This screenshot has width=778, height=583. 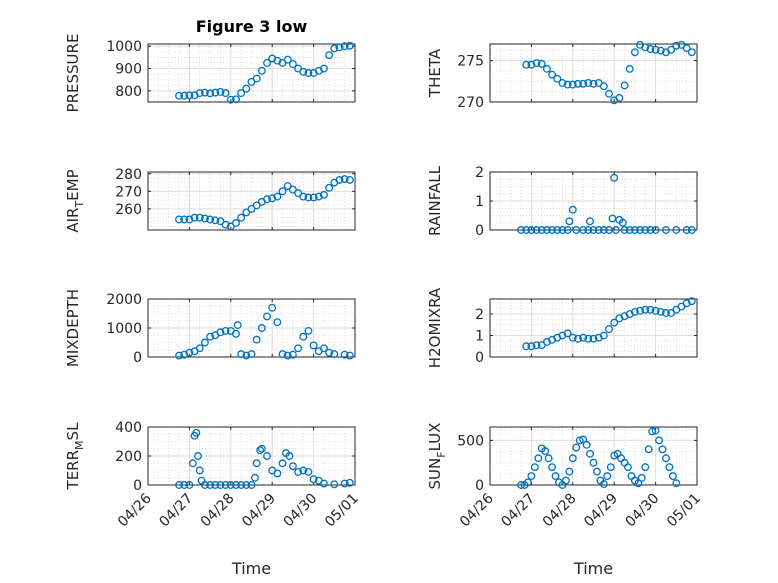 What do you see at coordinates (479, 231) in the screenshot?
I see `y-tick-label: 0` at bounding box center [479, 231].